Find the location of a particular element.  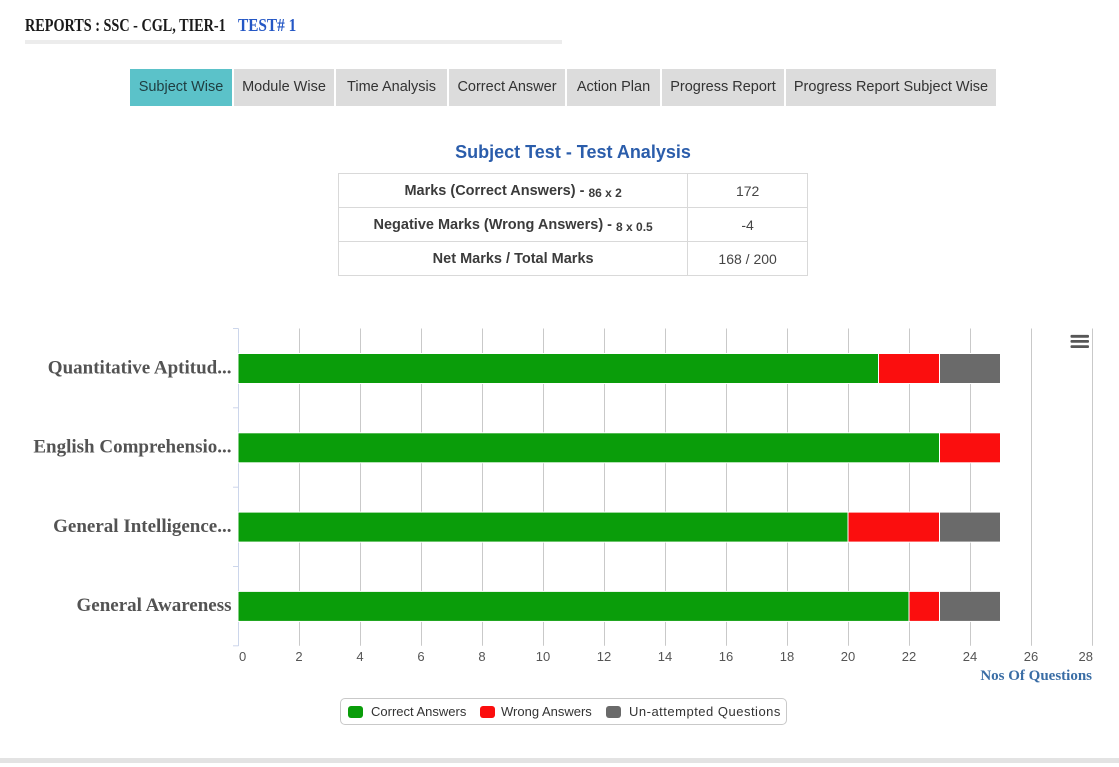

svg-text: 28 is located at coordinates (1086, 656).